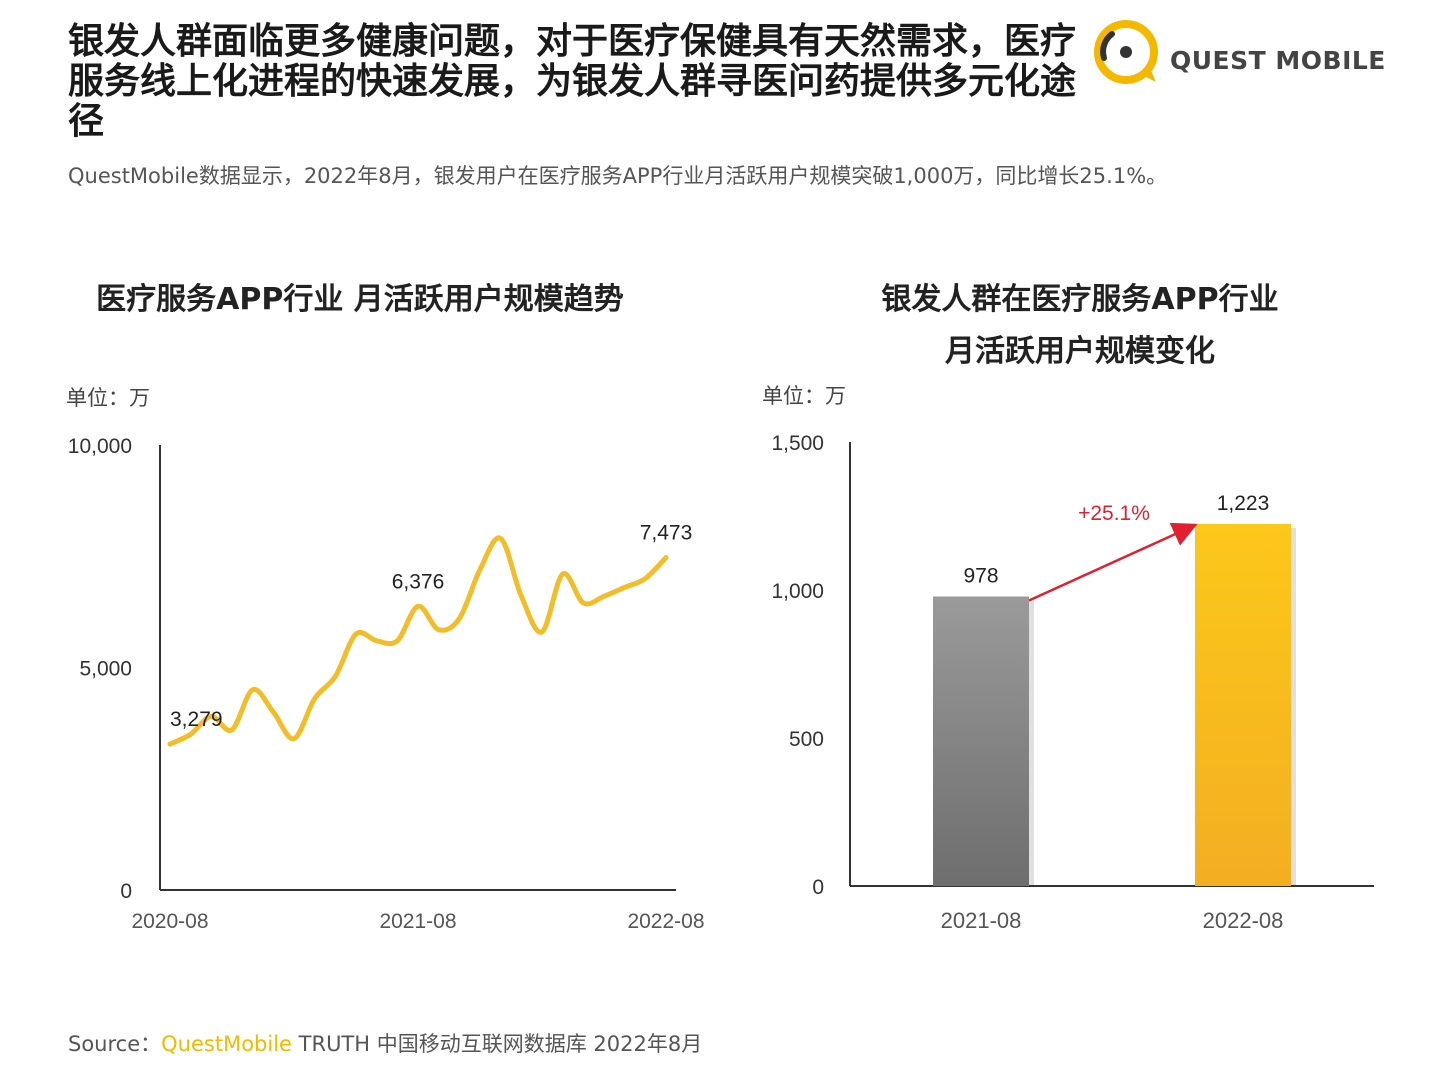  Describe the element at coordinates (804, 396) in the screenshot. I see `bar-chart-unit: 单位：万` at that location.